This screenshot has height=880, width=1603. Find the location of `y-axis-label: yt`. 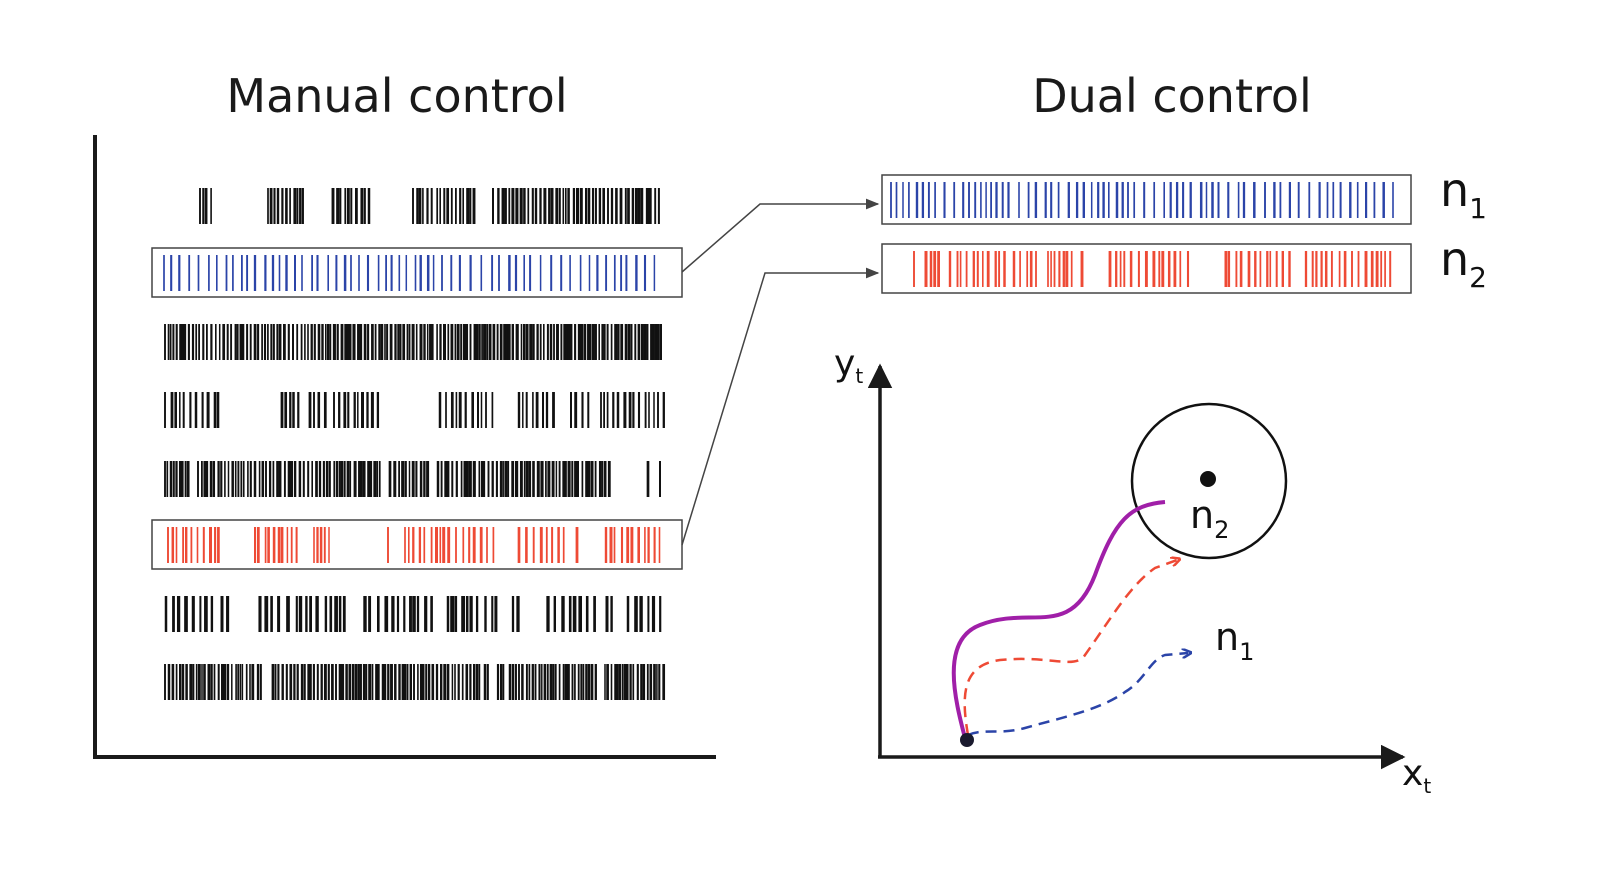

y-axis-label: yt is located at coordinates (848, 365).